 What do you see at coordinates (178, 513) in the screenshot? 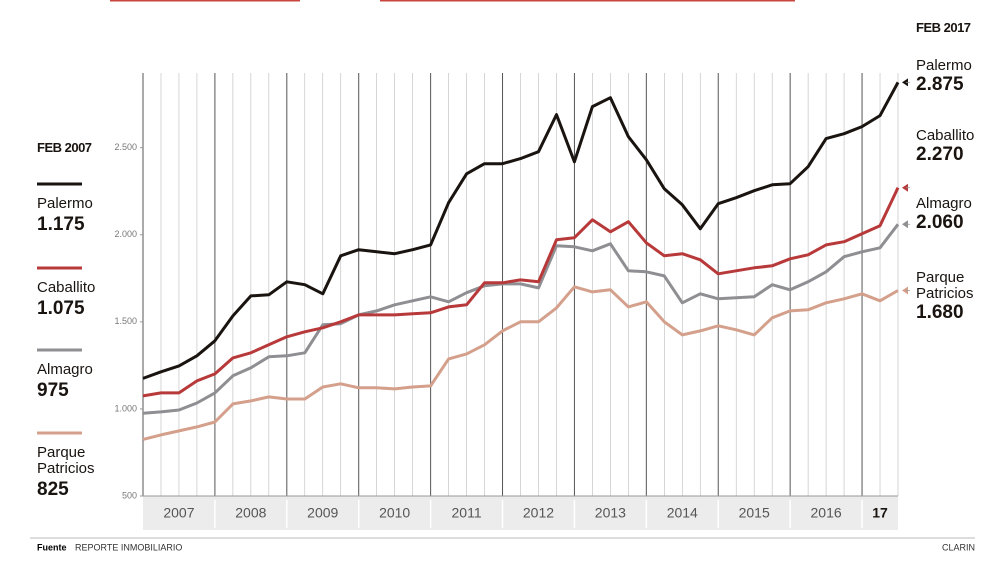
I see `x-tick-label: 2007` at bounding box center [178, 513].